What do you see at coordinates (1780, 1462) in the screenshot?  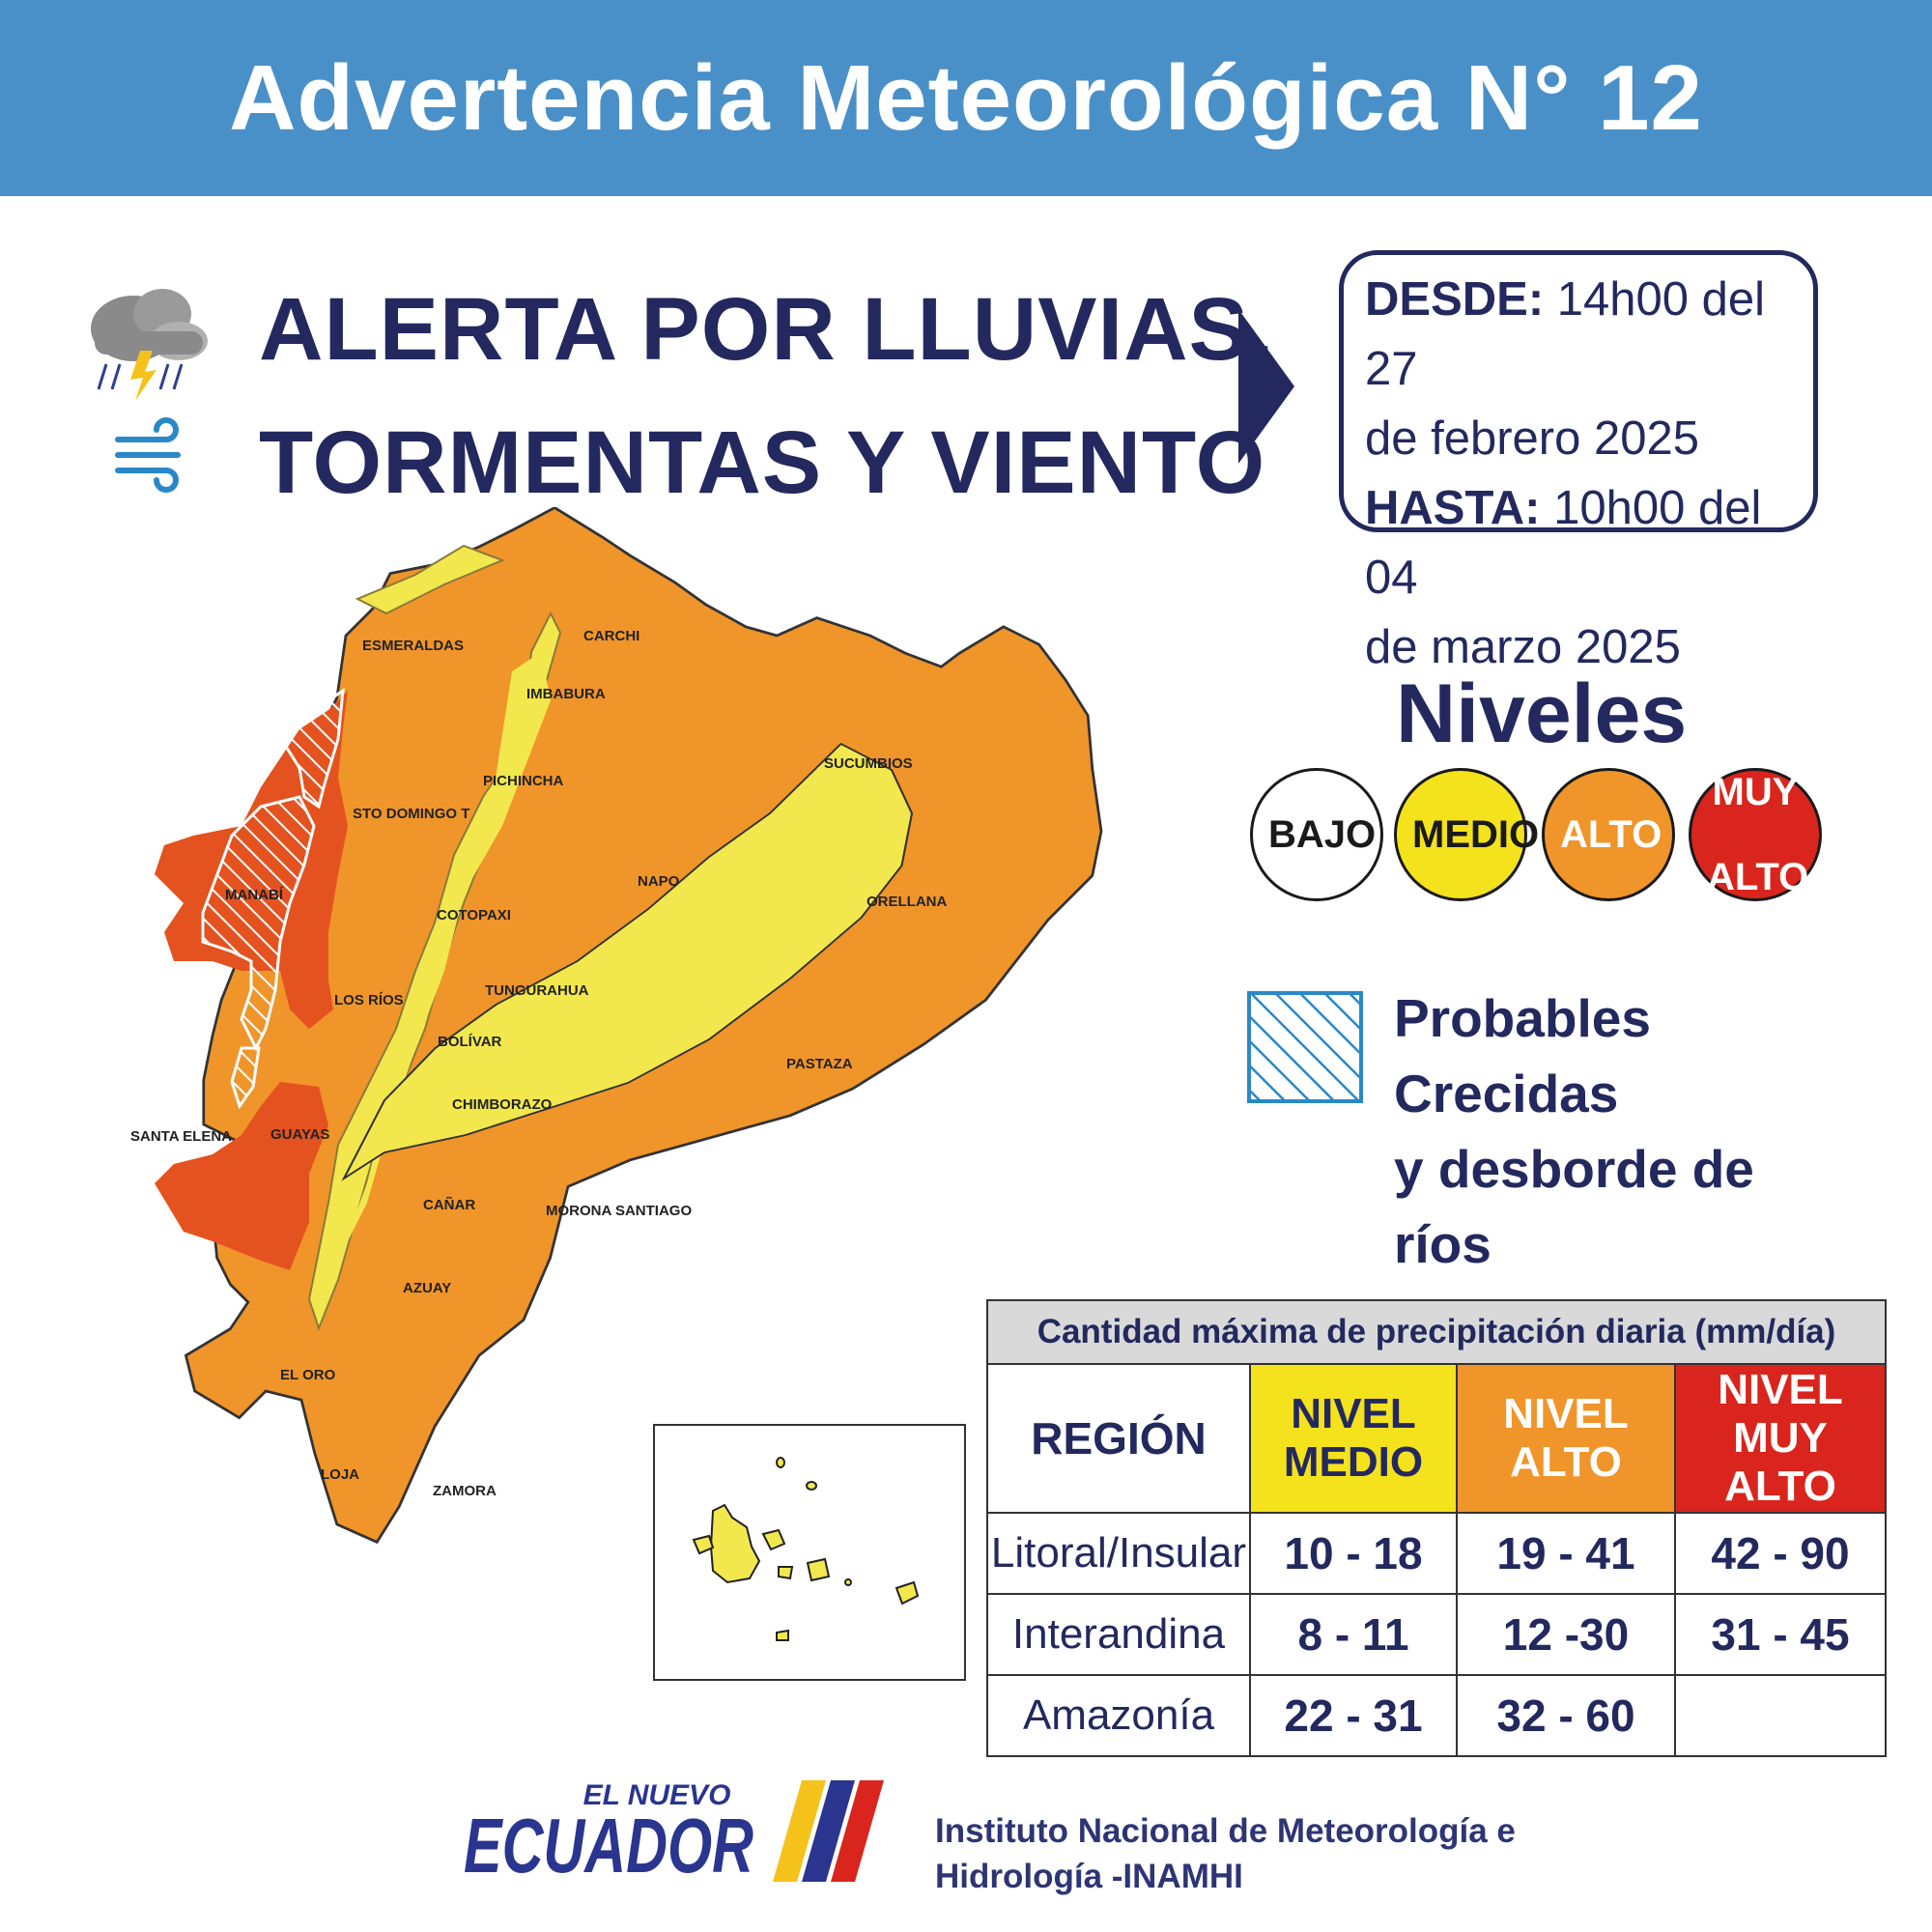 I see `header-nivel-muy-alto-2: MUY ALTO` at bounding box center [1780, 1462].